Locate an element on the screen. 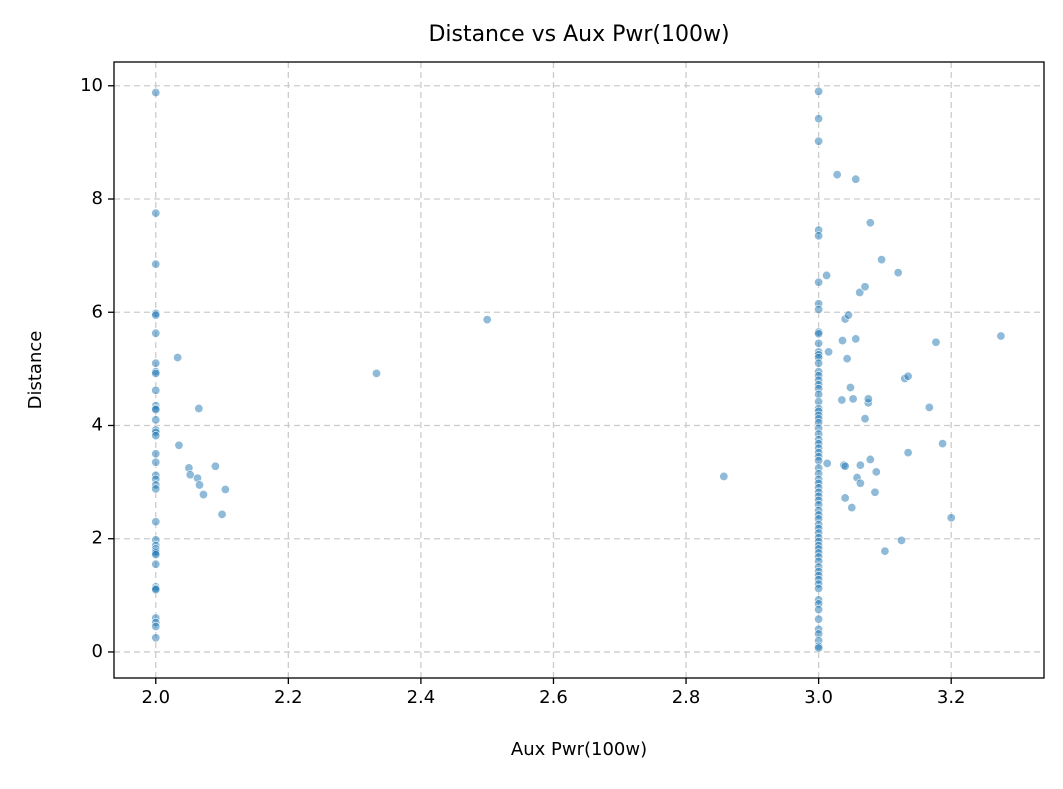  x-tick-label: 3.0 is located at coordinates (818, 697).